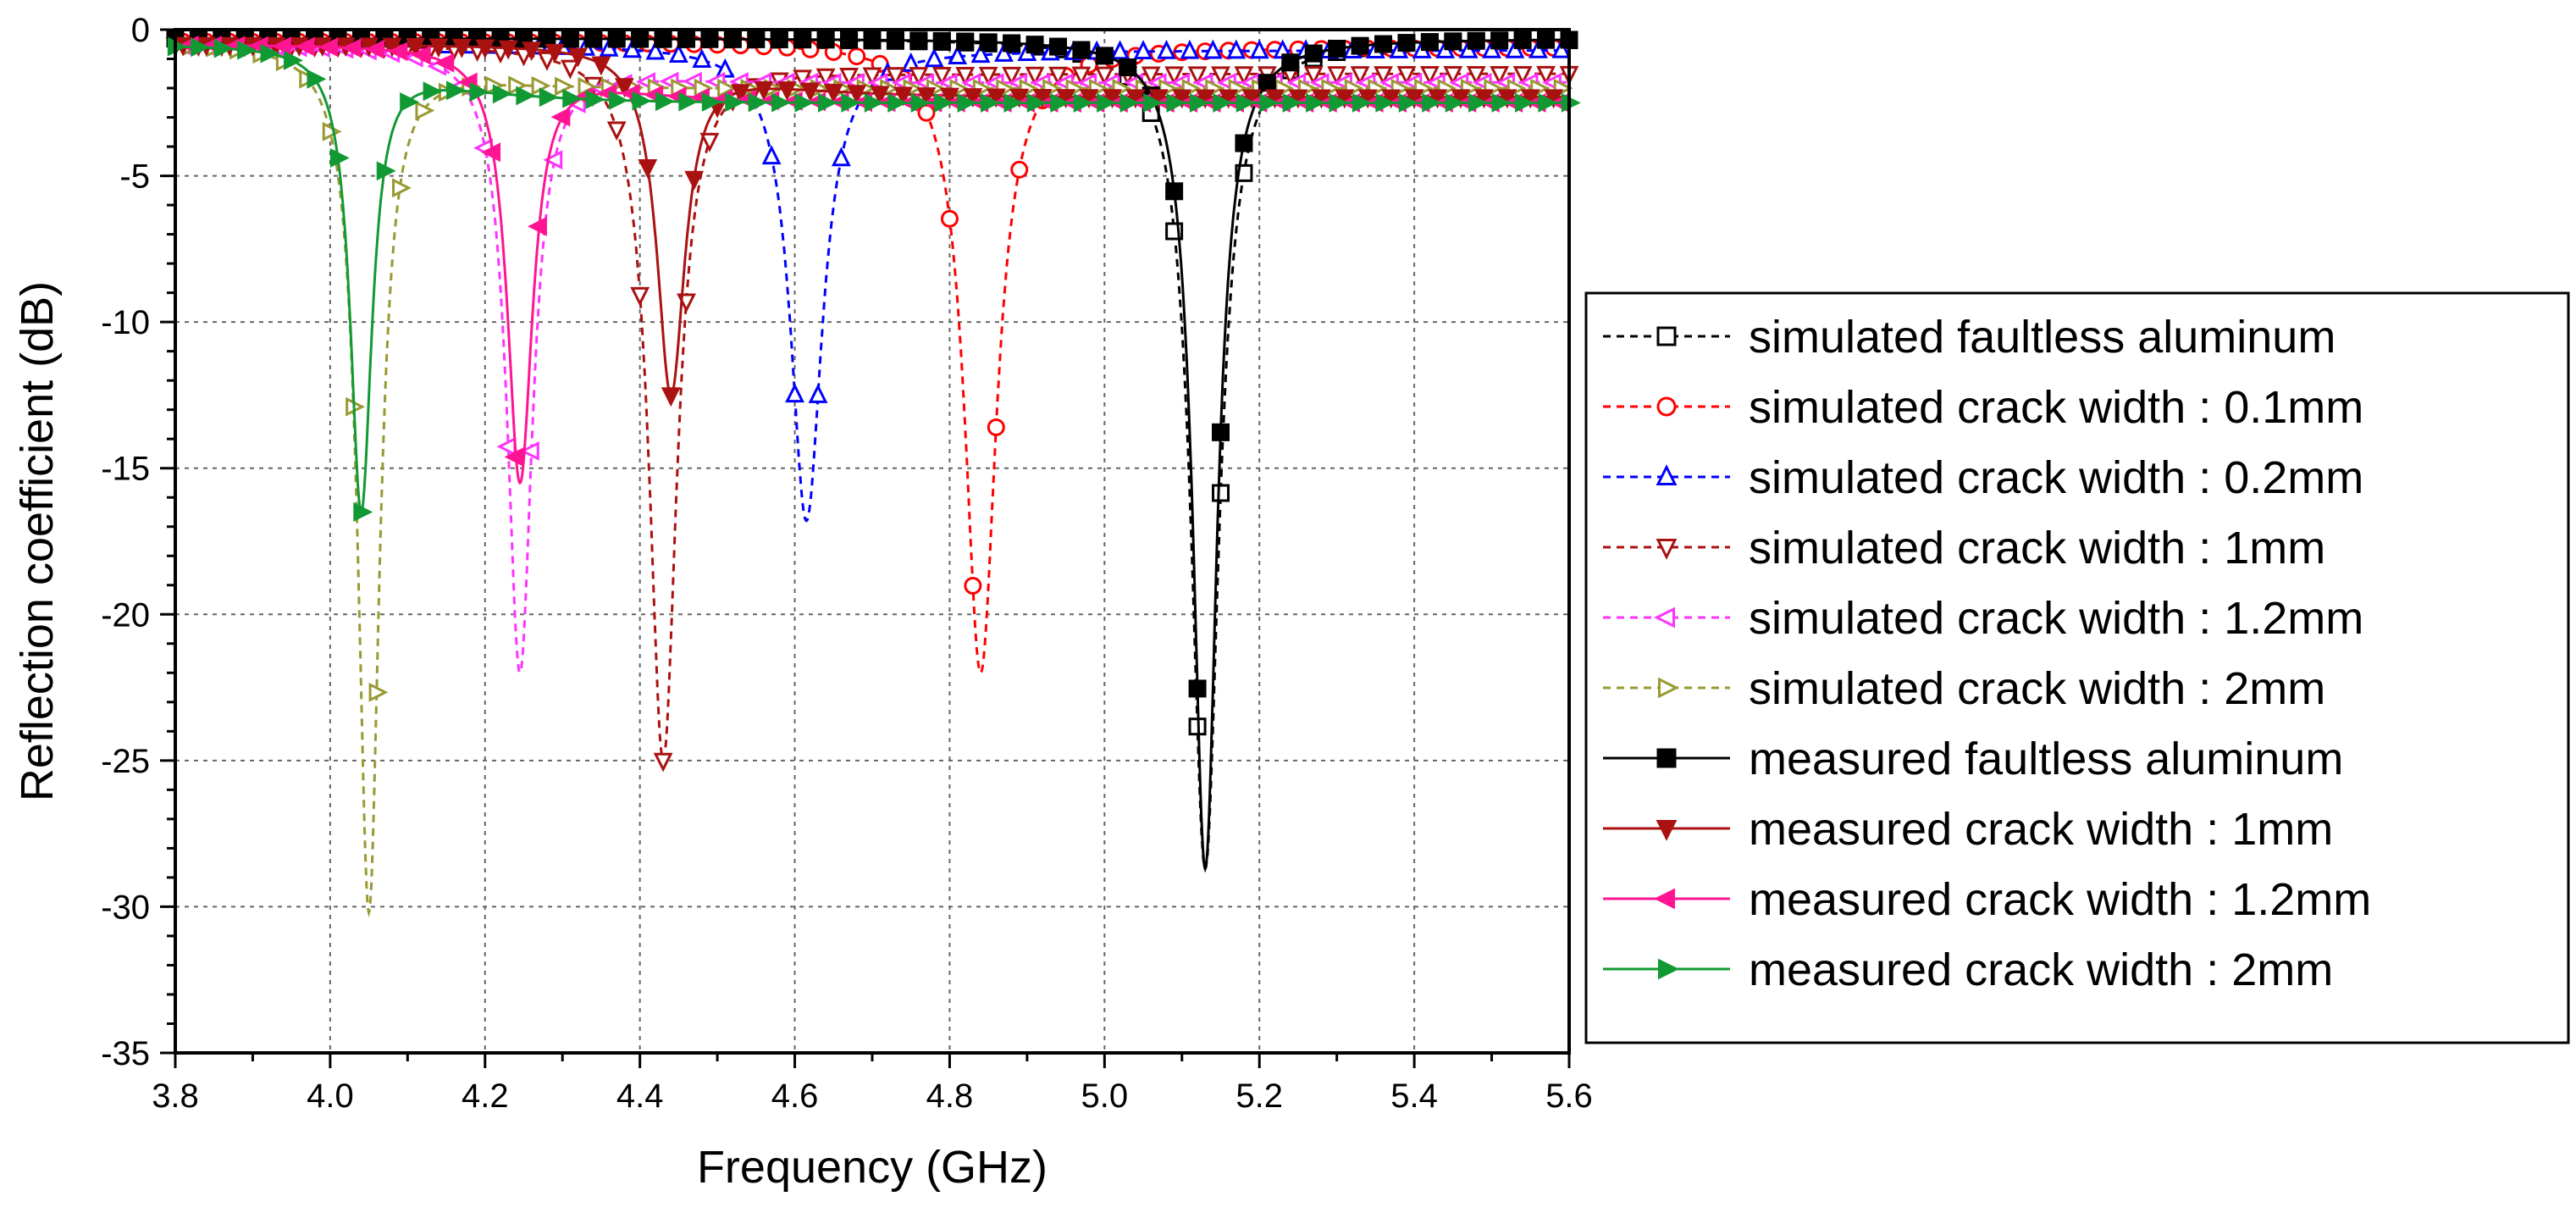 The height and width of the screenshot is (1213, 2576). What do you see at coordinates (175, 1096) in the screenshot?
I see `x-tick-label: 3.8` at bounding box center [175, 1096].